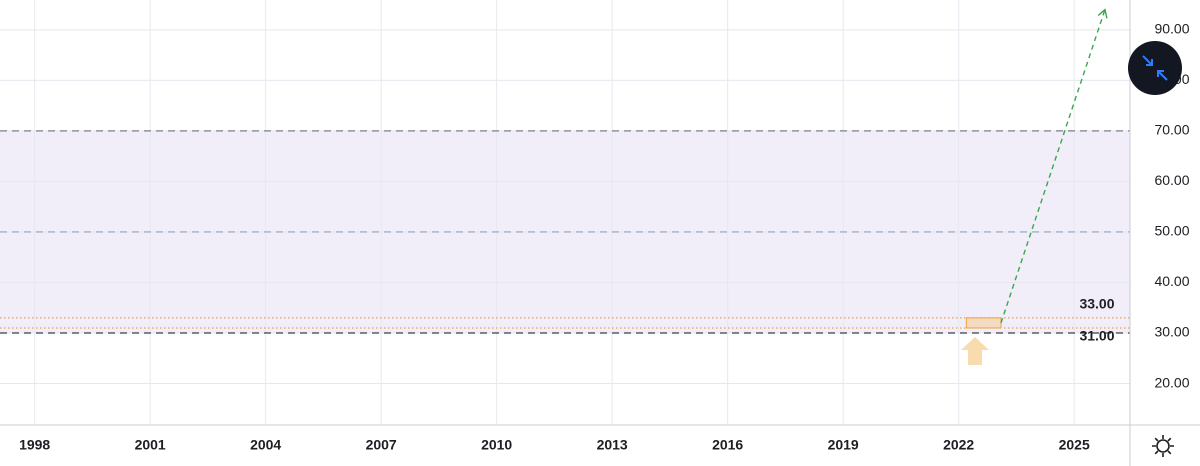  Describe the element at coordinates (843, 445) in the screenshot. I see `x-tick-label: 2019` at that location.